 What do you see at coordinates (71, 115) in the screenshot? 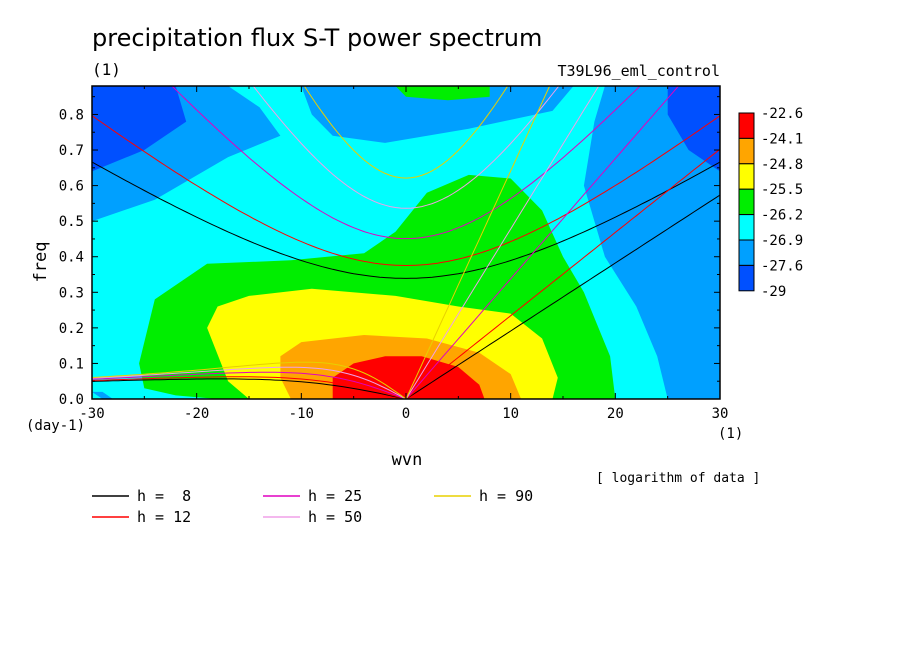
I see `y-tick-label: 0.8` at bounding box center [71, 115].